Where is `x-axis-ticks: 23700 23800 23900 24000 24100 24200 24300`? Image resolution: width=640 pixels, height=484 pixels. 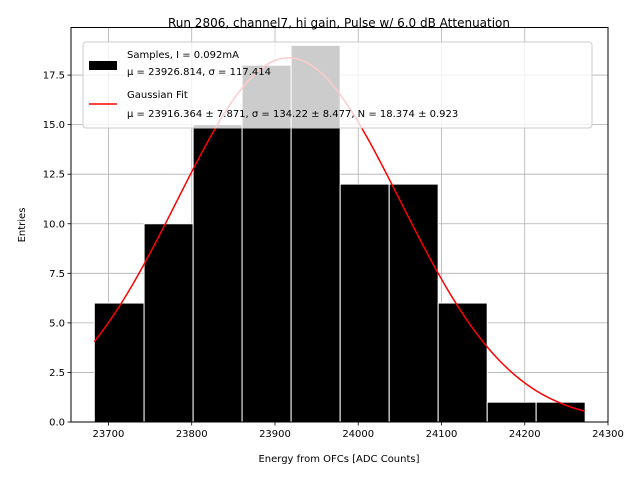
x-axis-ticks: 23700 23800 23900 24000 24100 24200 24300 is located at coordinates (358, 431).